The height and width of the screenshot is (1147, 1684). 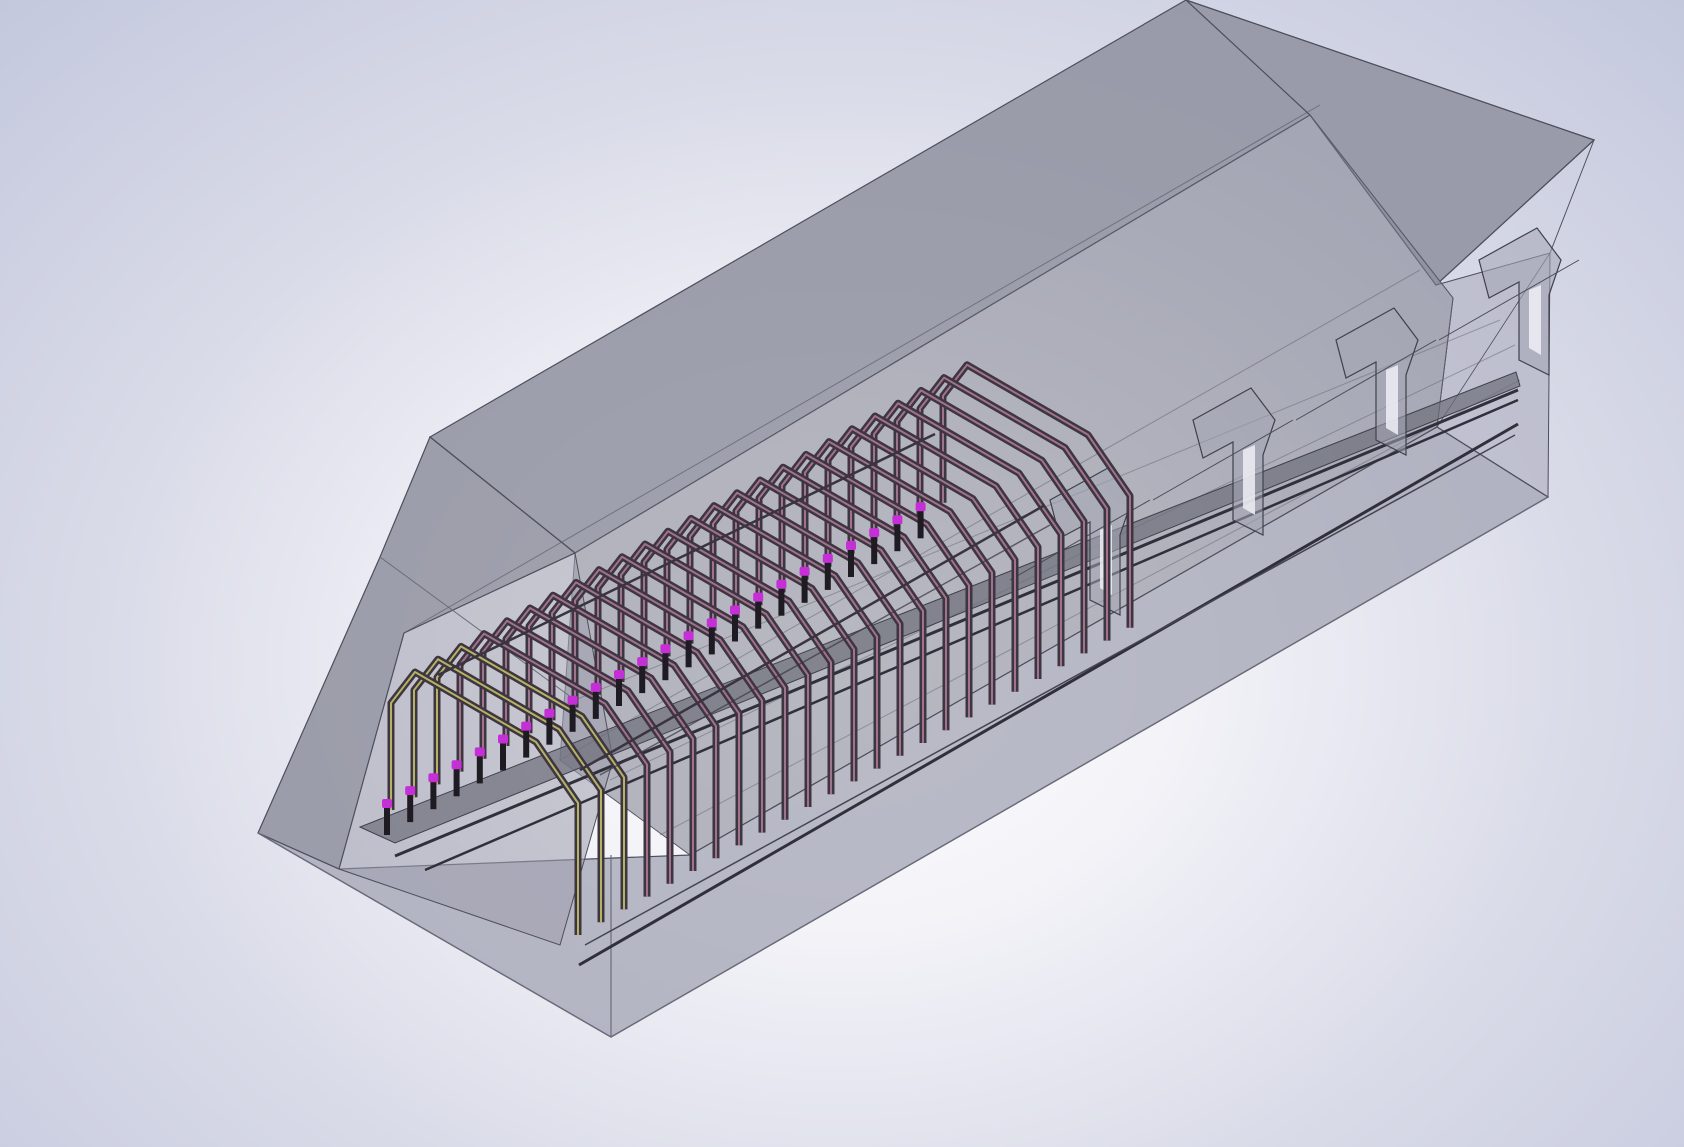 I want to click on longitudinal-ties, so click(x=744, y=604).